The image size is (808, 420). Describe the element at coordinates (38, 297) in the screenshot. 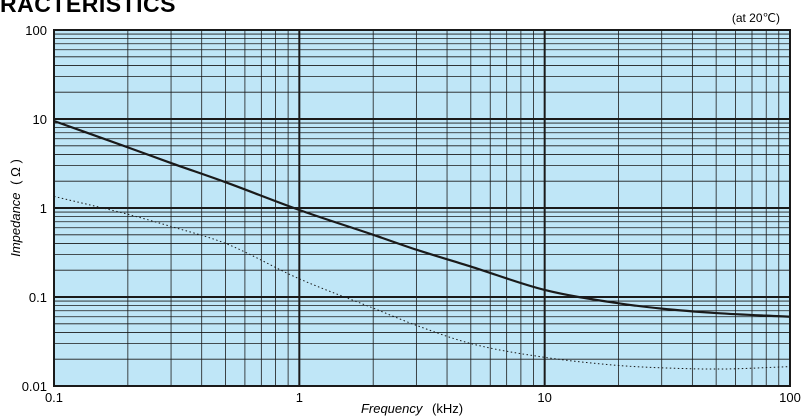

I see `y-tick-label: 0.1` at that location.